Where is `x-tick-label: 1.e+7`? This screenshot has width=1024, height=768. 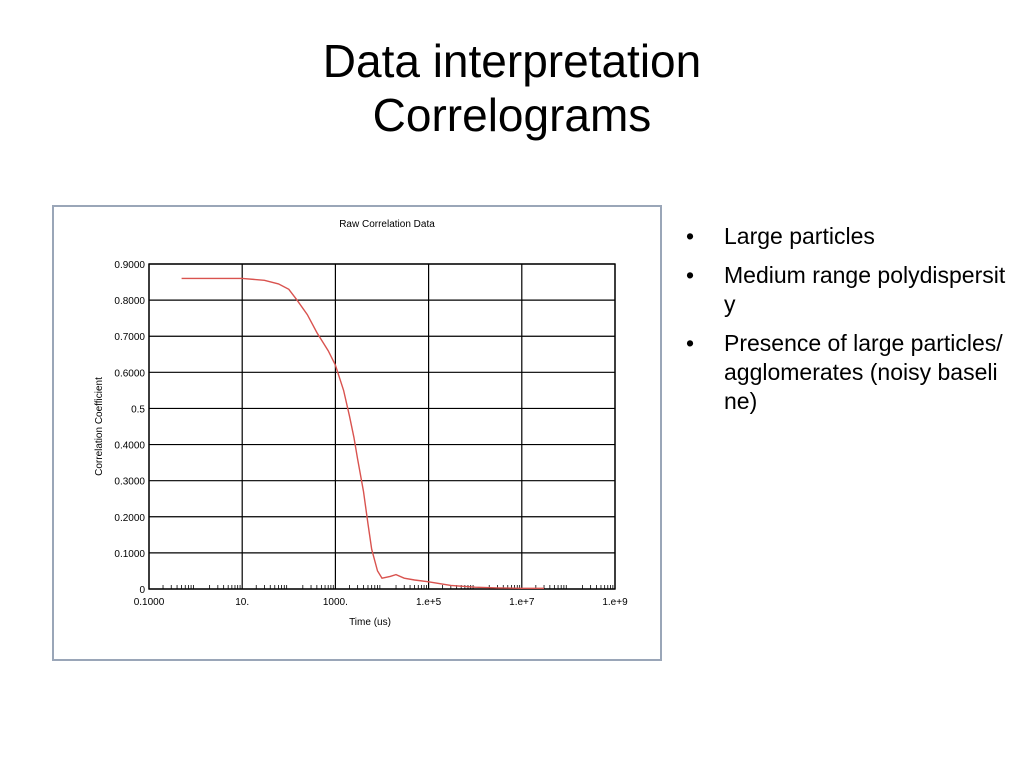 x-tick-label: 1.e+7 is located at coordinates (522, 602).